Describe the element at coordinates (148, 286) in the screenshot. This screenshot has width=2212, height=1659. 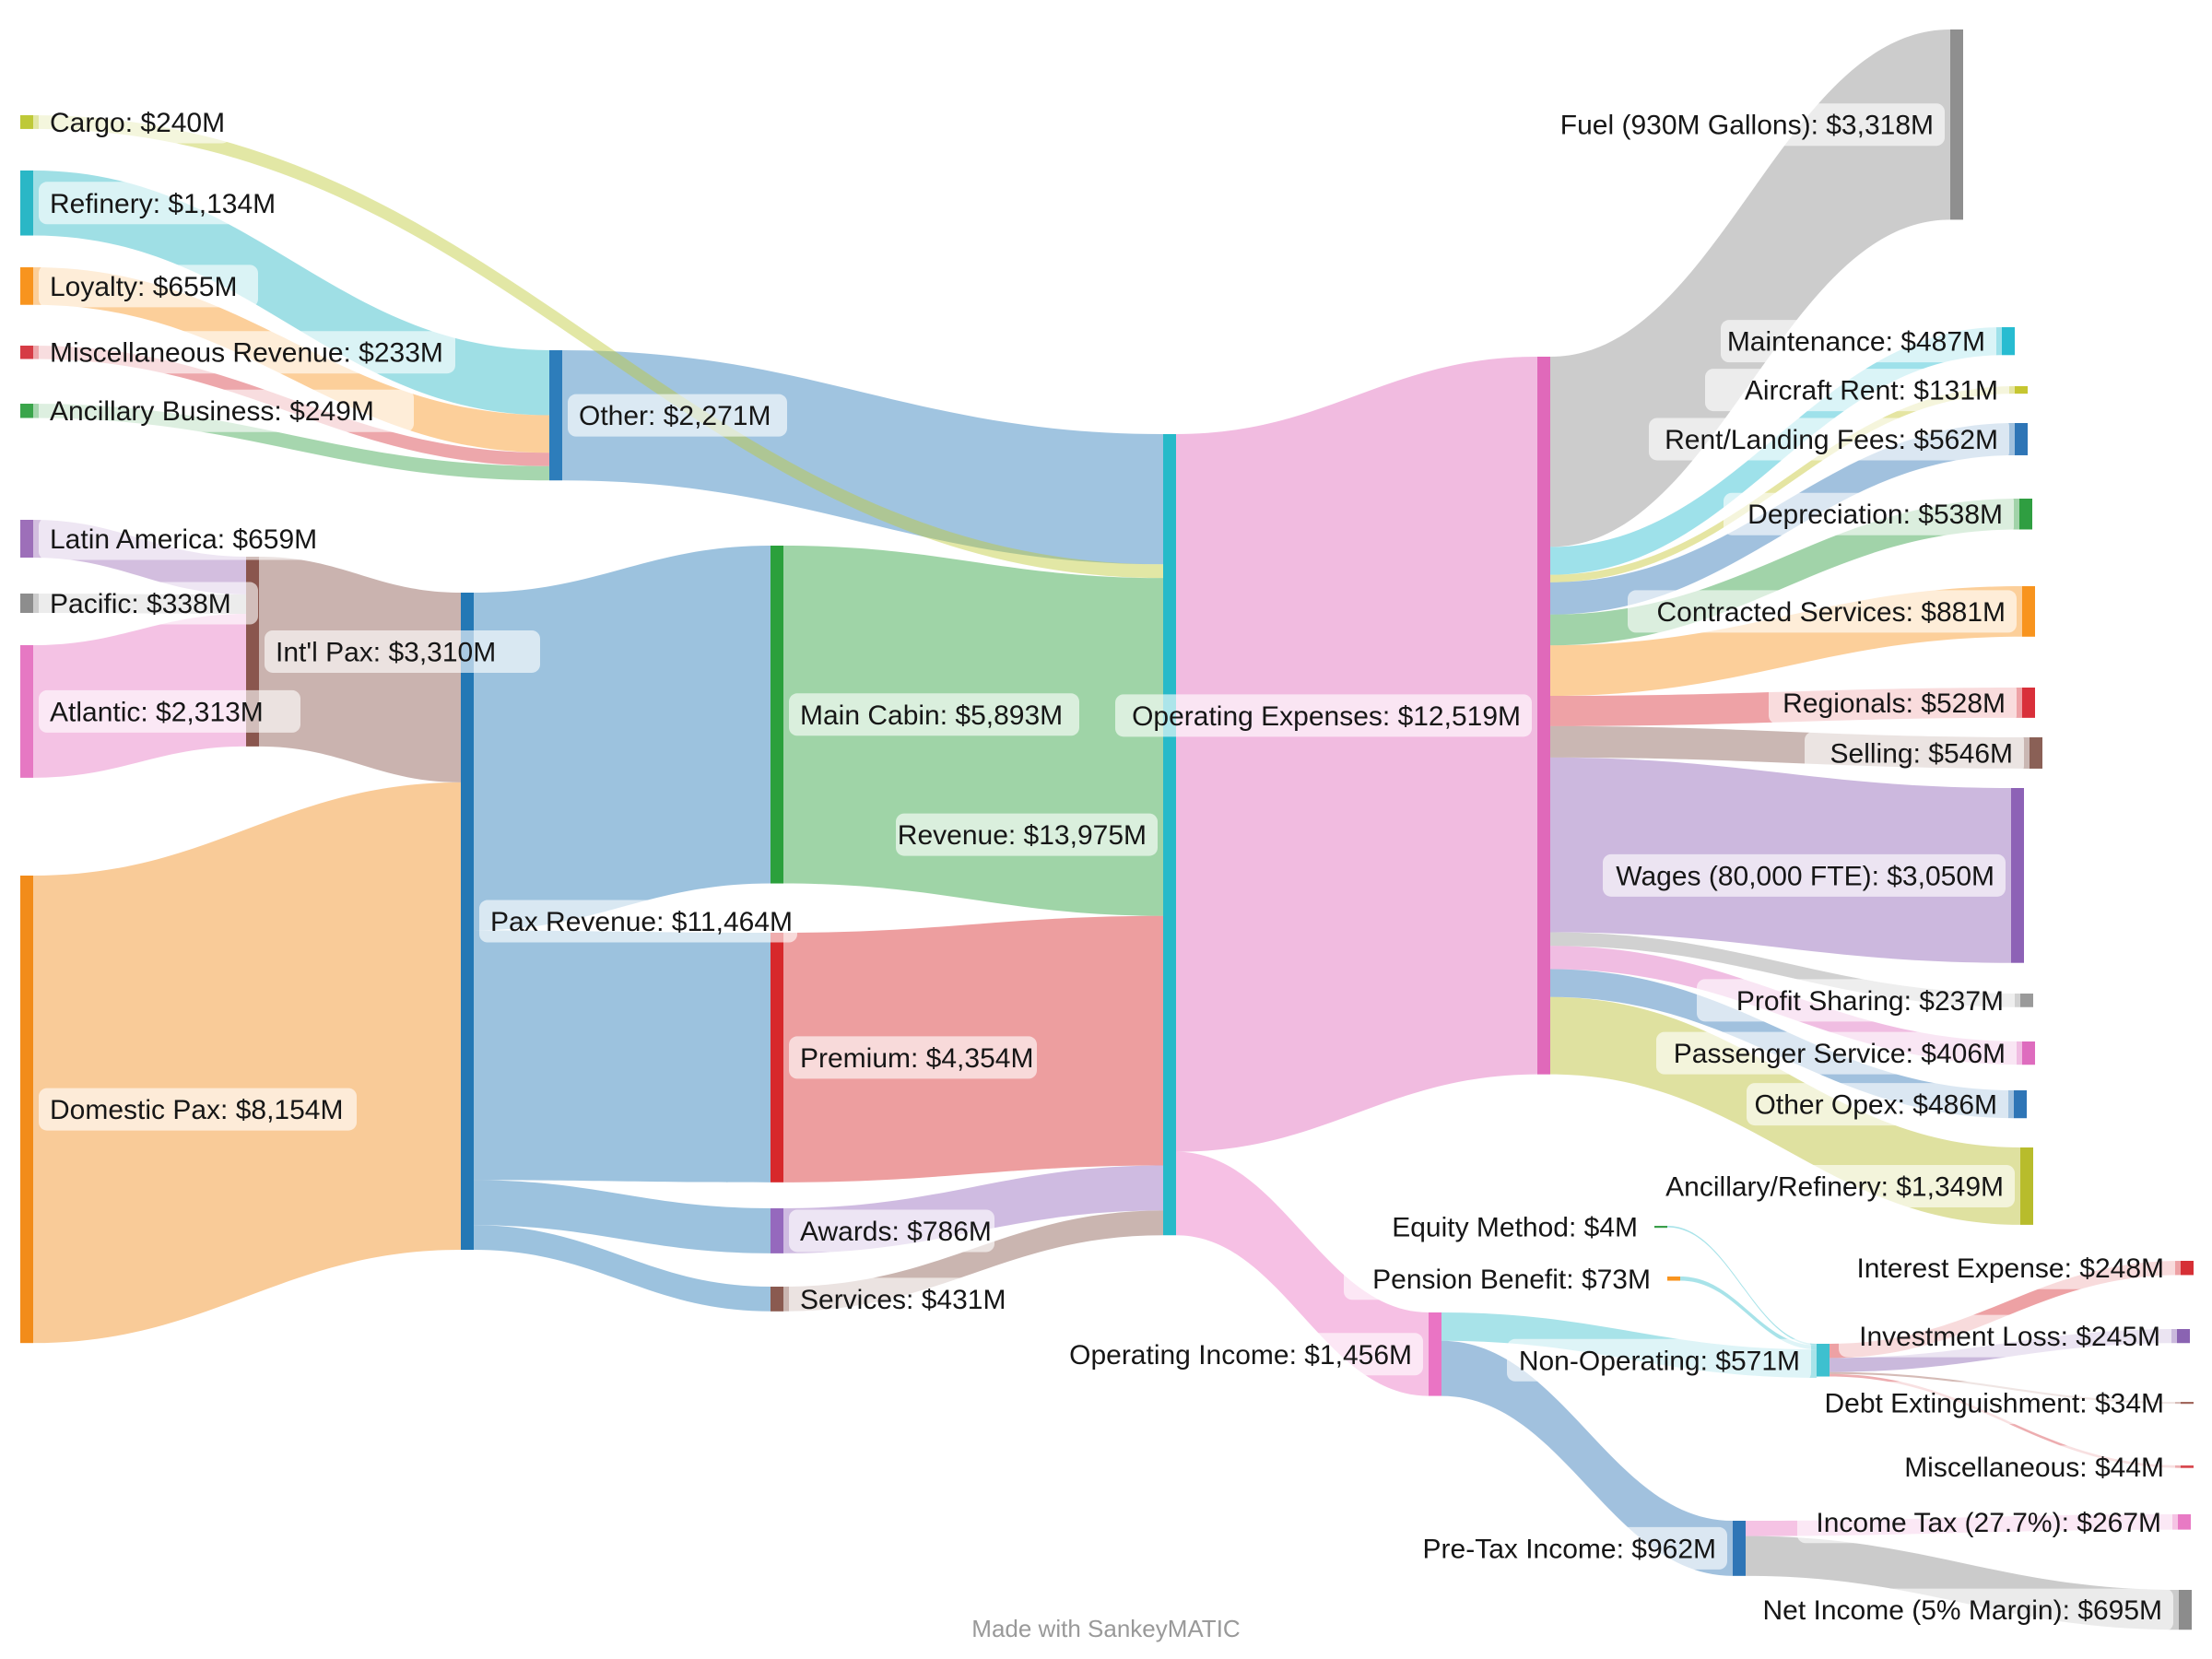
I see `node-label-loyalty: Loyalty: $655M` at that location.